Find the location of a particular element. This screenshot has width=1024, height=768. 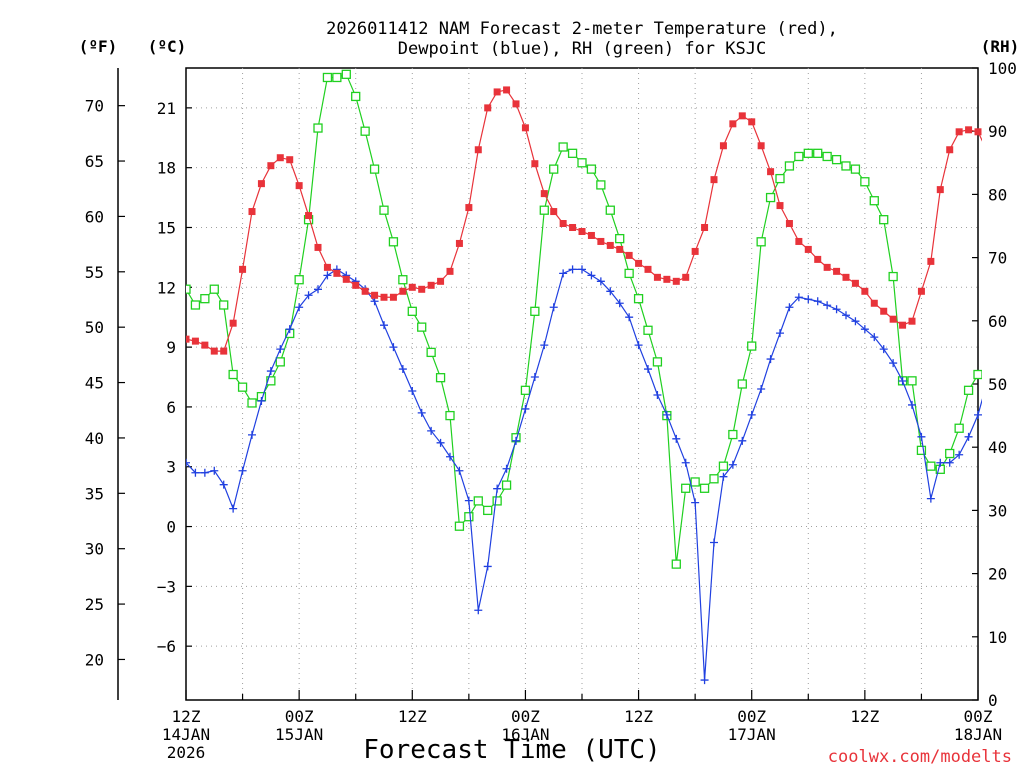

fahrenheit-tick-label: 70 is located at coordinates (94, 106).